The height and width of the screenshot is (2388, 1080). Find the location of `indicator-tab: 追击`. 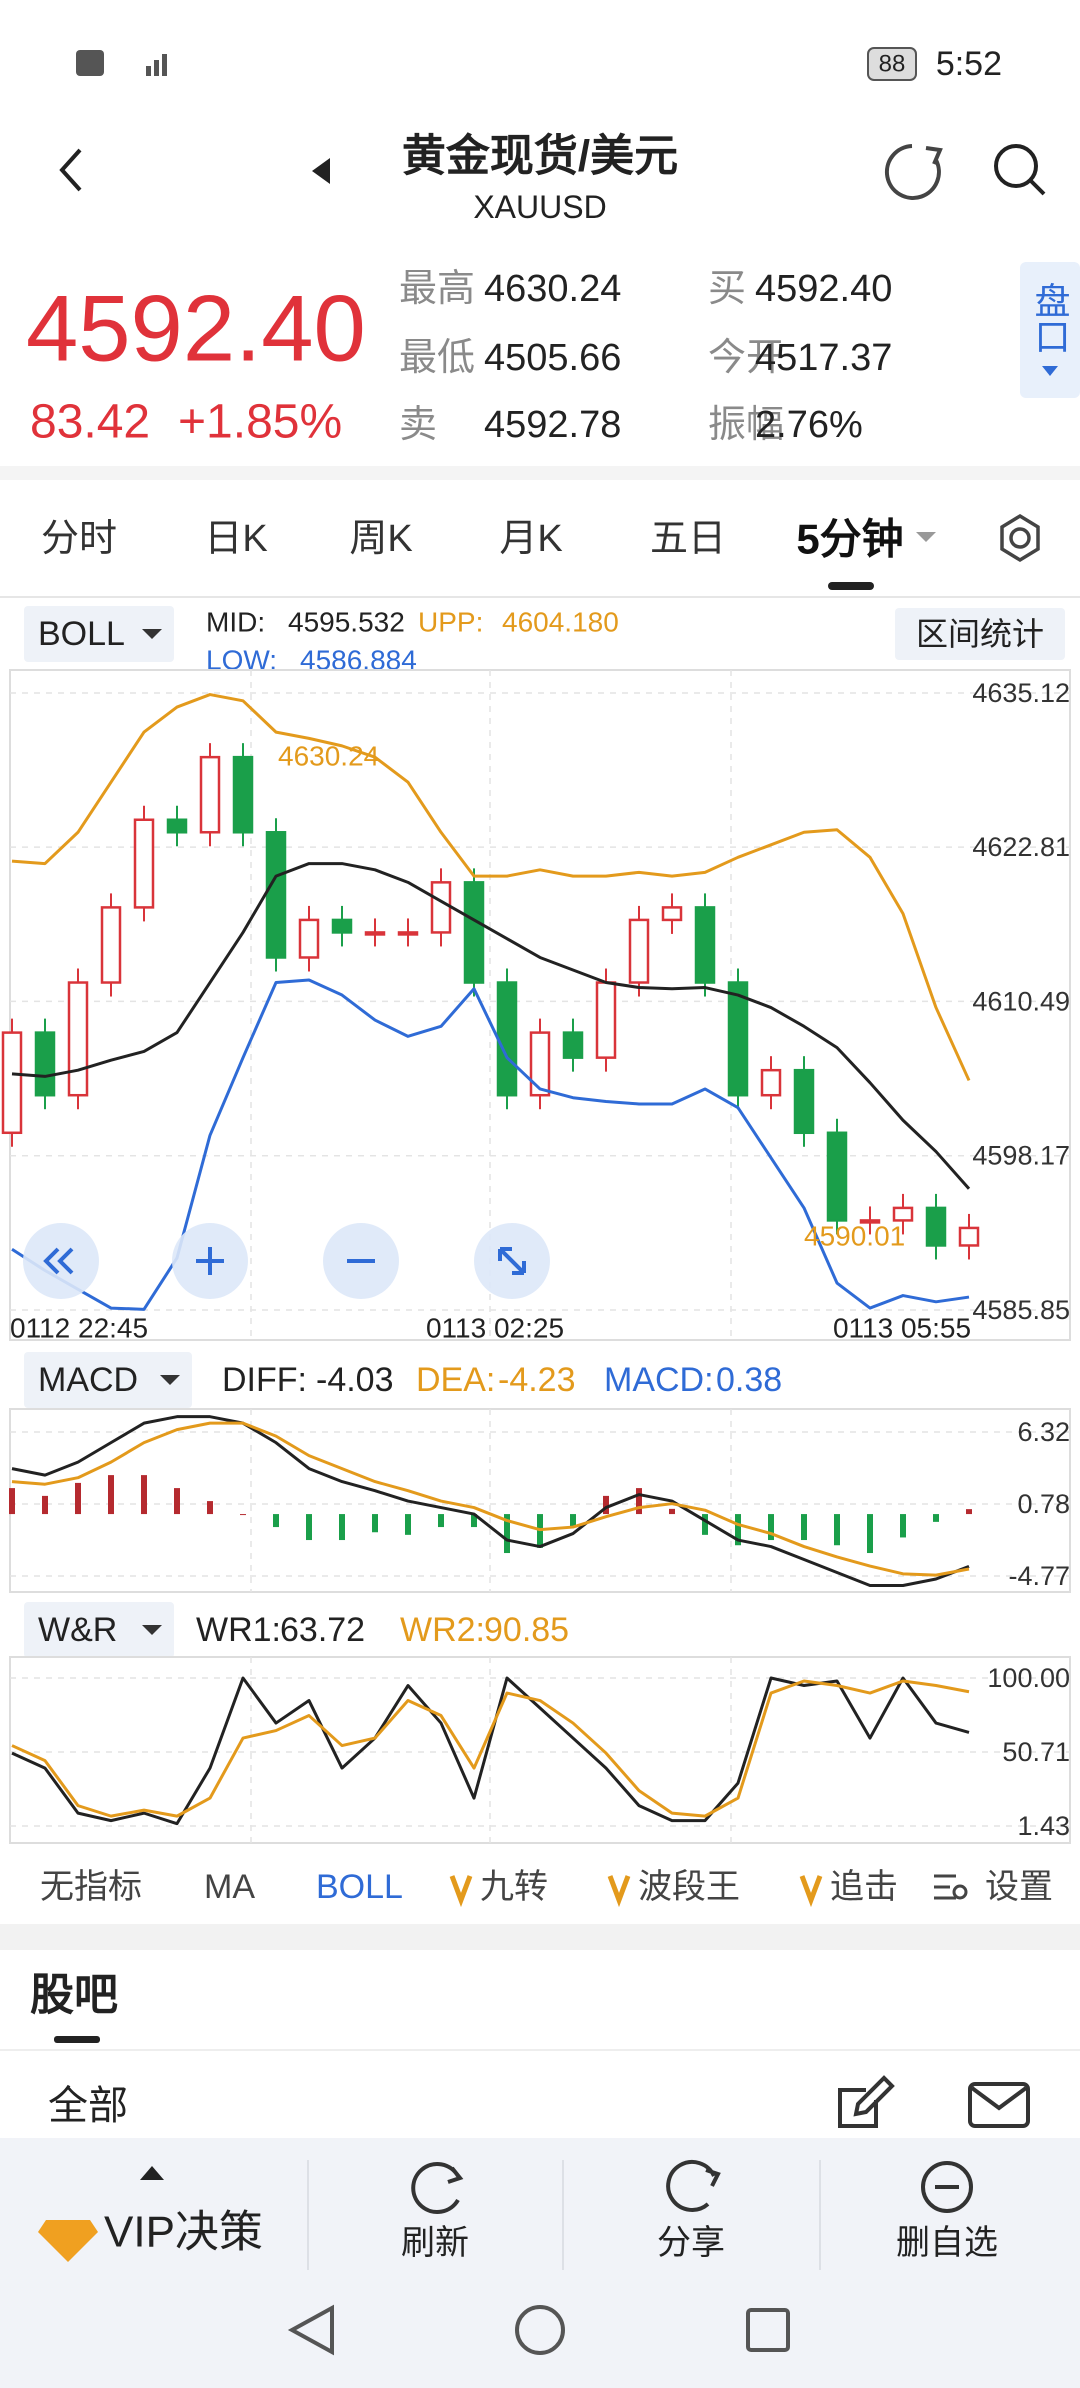

indicator-tab: 追击 is located at coordinates (864, 1887).